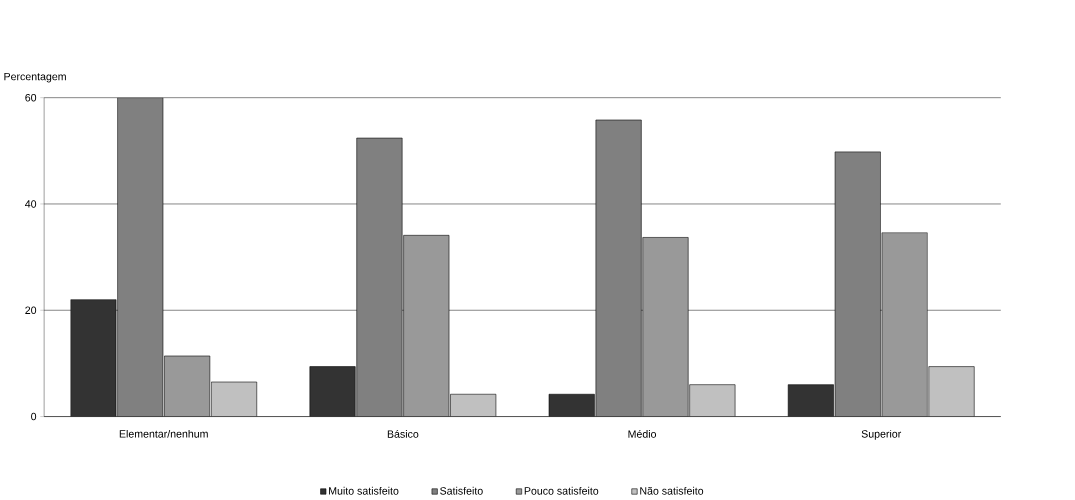  I want to click on legend-label: Muito satisfeito, so click(364, 490).